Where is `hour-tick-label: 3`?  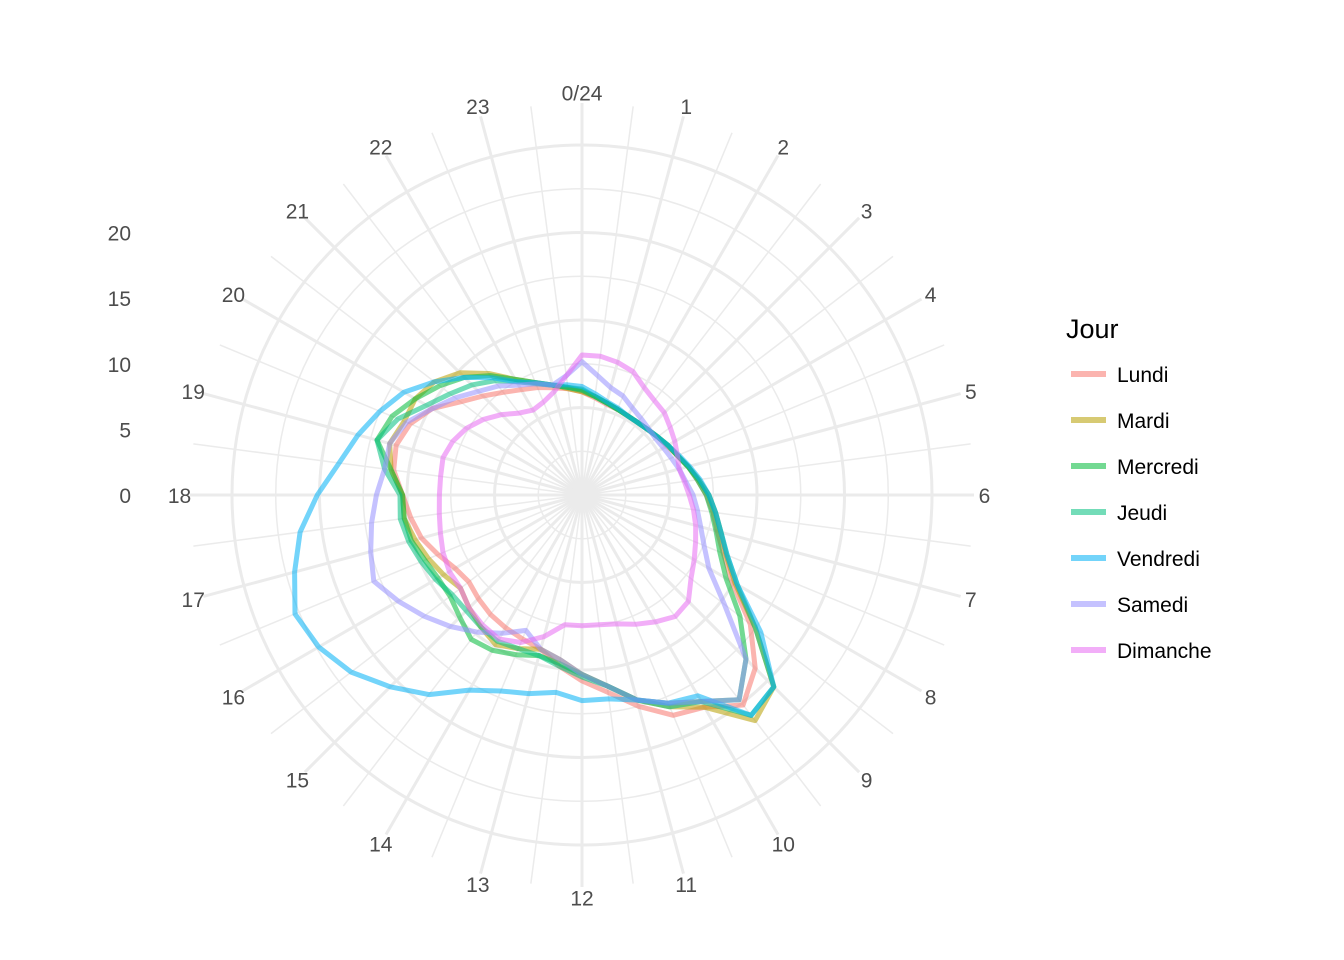
hour-tick-label: 3 is located at coordinates (867, 211).